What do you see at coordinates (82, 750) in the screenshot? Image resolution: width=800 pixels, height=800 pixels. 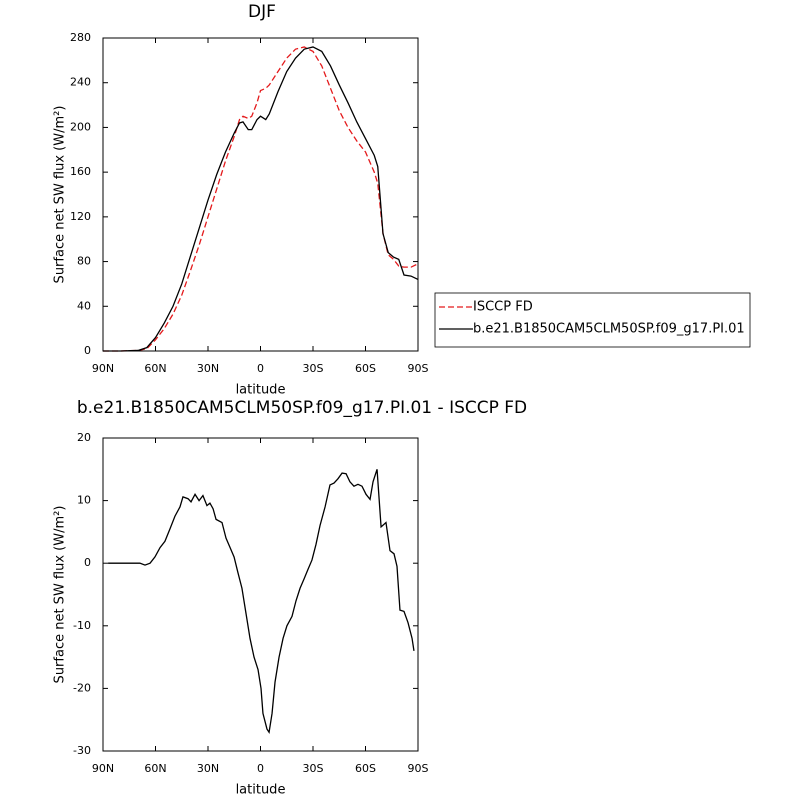 I see `y-tick-label: -30` at bounding box center [82, 750].